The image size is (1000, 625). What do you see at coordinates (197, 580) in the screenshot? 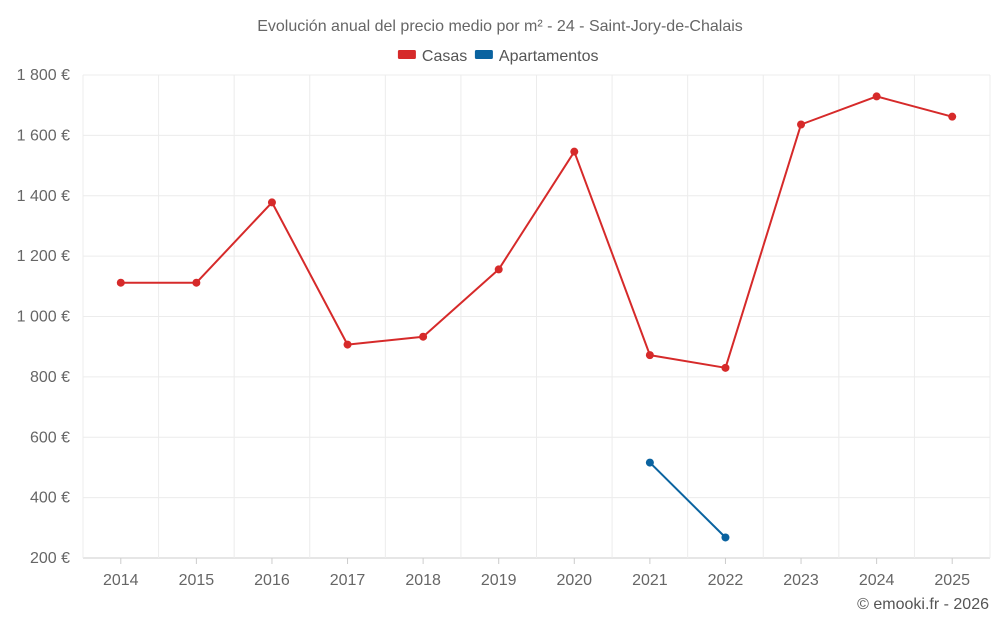
I see `x-tick-label: 2015` at bounding box center [197, 580].